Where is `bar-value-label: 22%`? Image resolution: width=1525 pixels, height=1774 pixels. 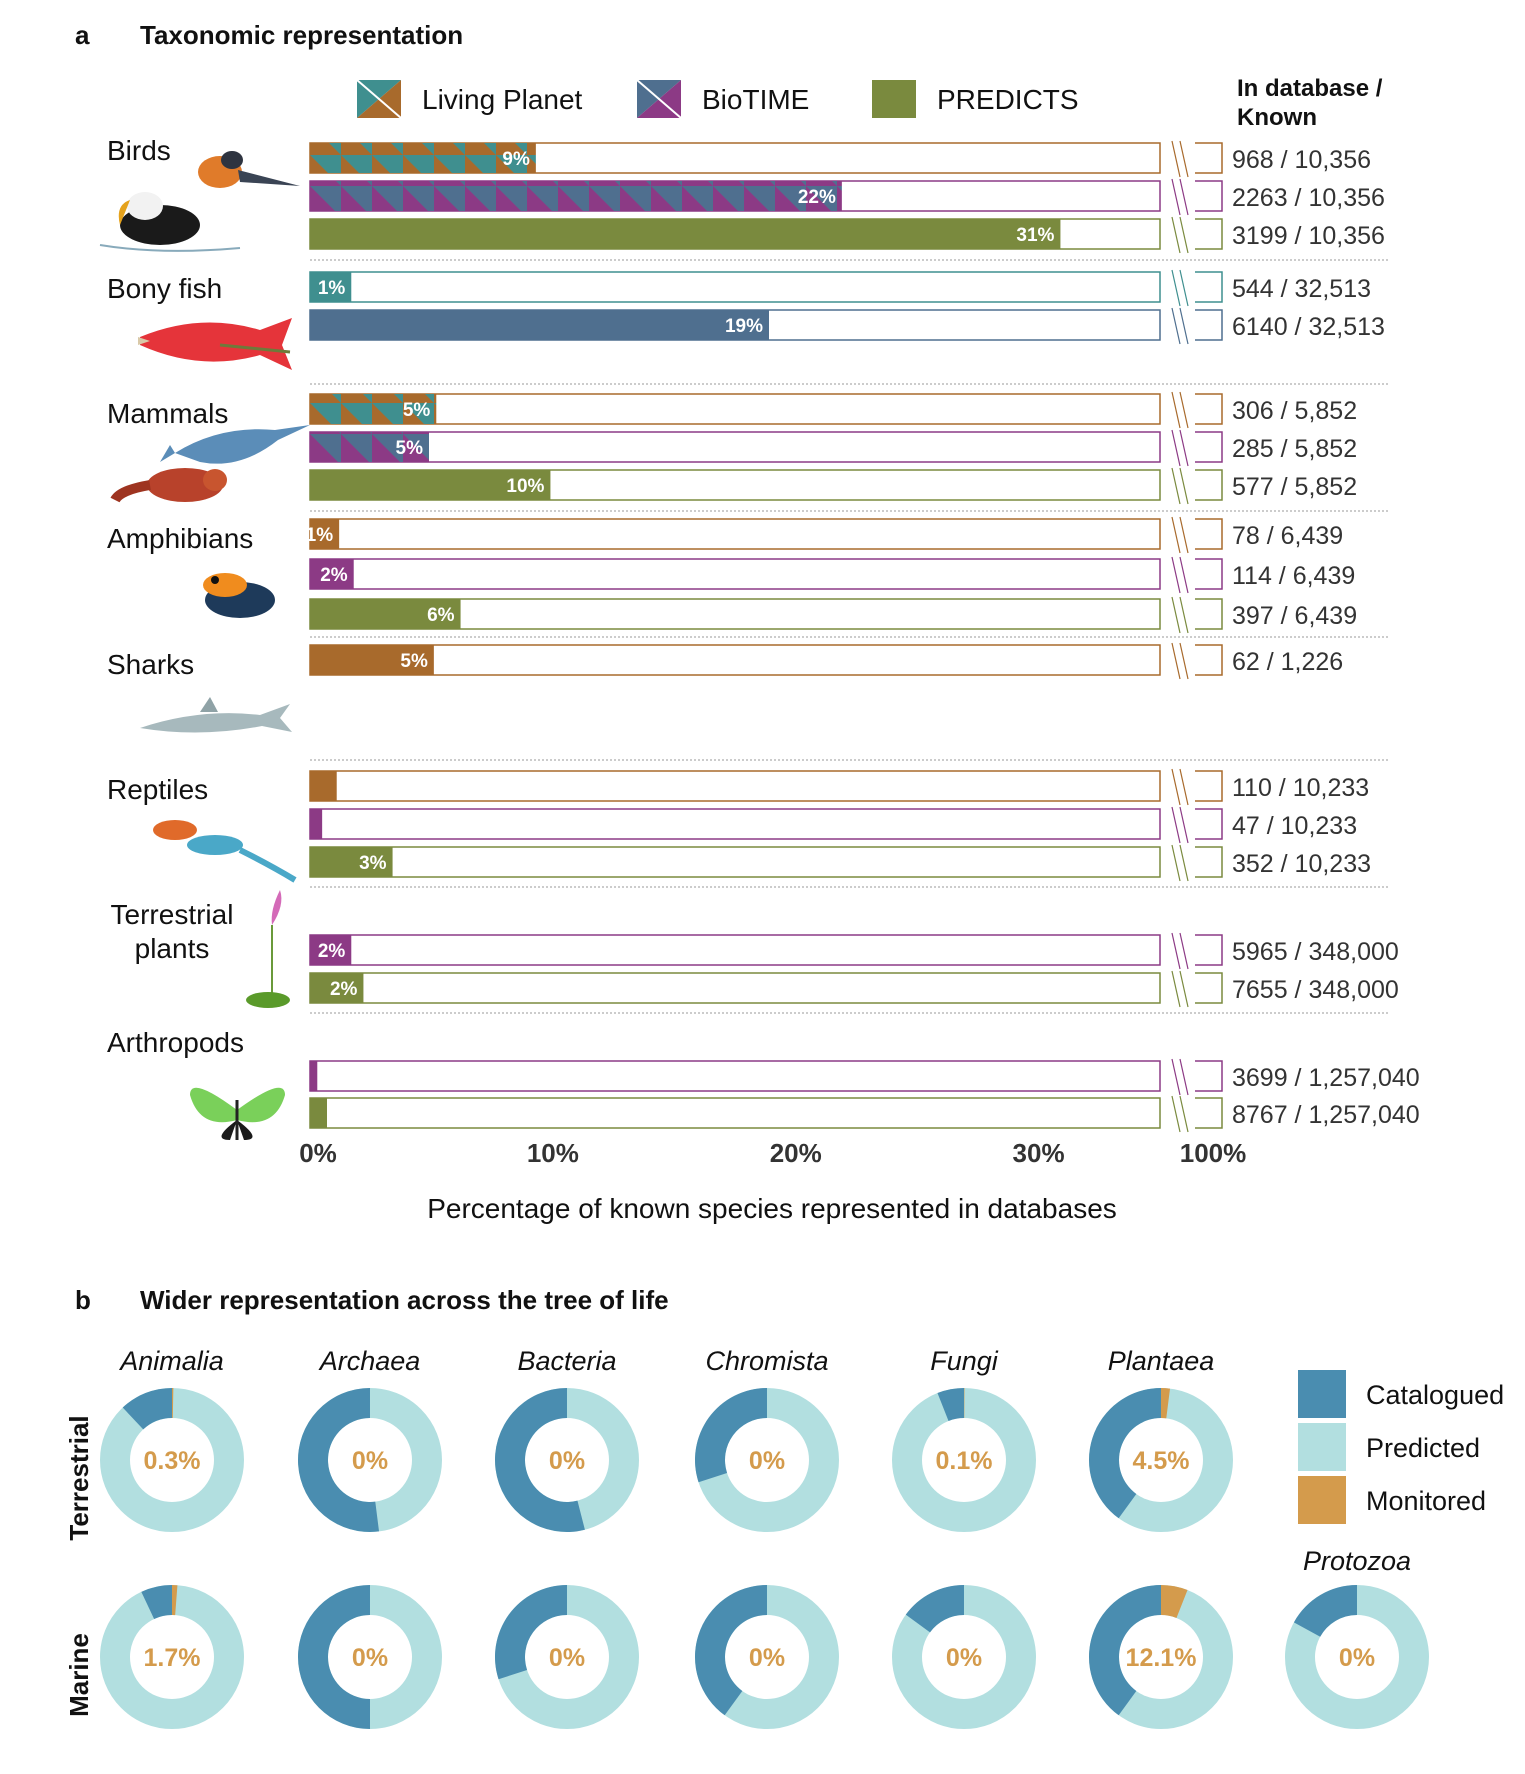 bar-value-label: 22% is located at coordinates (817, 197).